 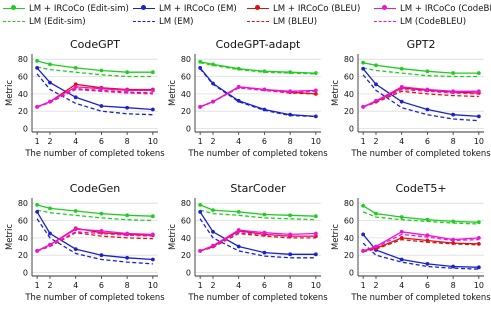 I want to click on x-axis-label: The number of completed tokens, so click(x=420, y=297).